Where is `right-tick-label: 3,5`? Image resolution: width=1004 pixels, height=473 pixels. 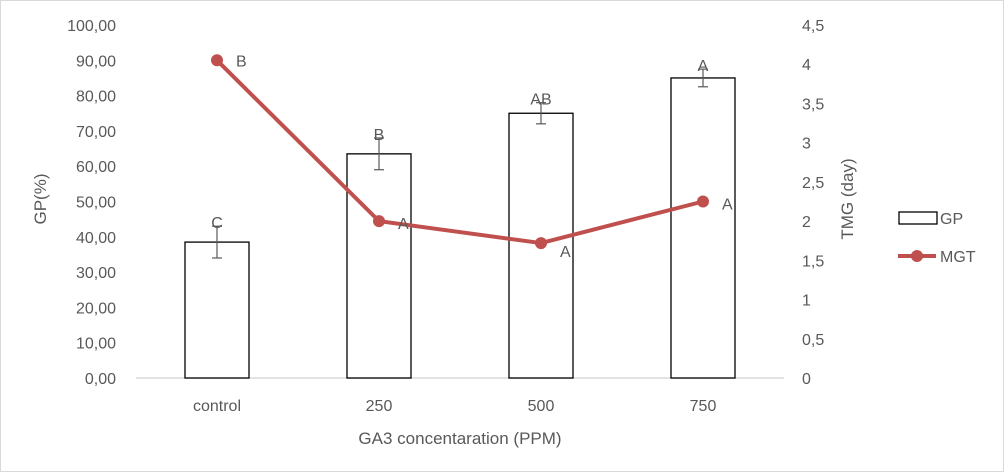
right-tick-label: 3,5 is located at coordinates (813, 104).